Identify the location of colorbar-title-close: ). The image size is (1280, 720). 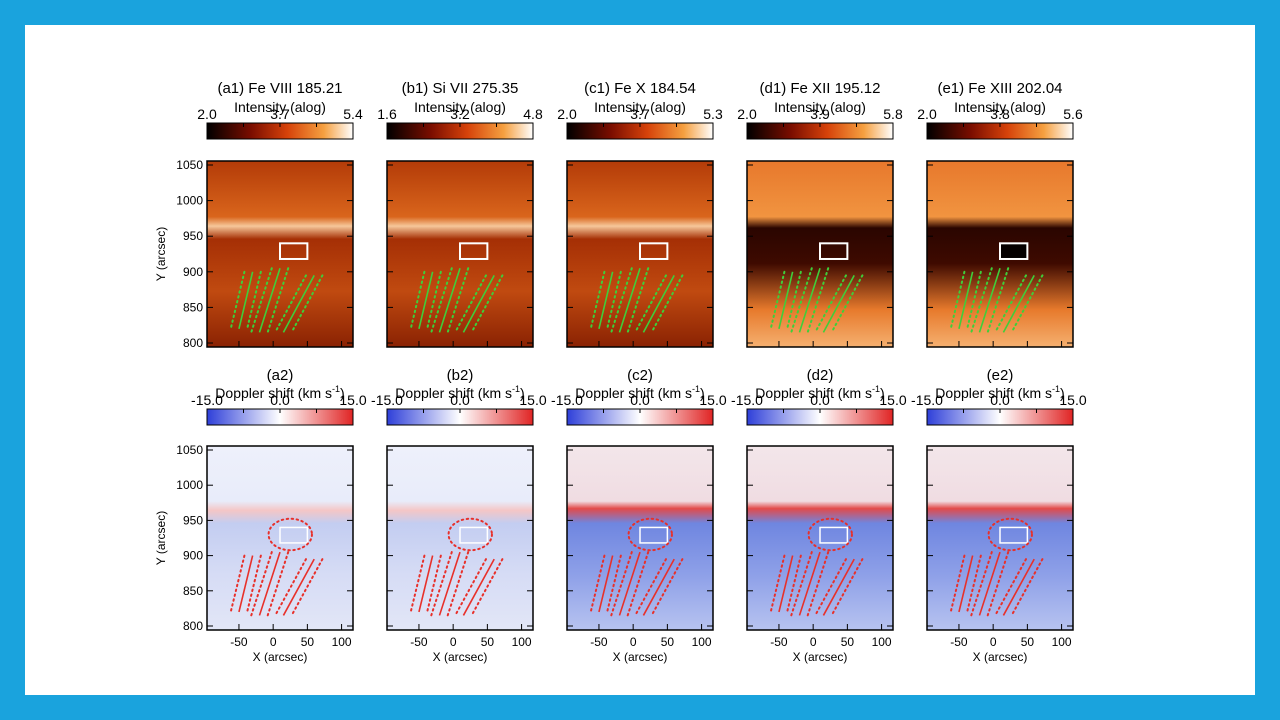
(702, 393).